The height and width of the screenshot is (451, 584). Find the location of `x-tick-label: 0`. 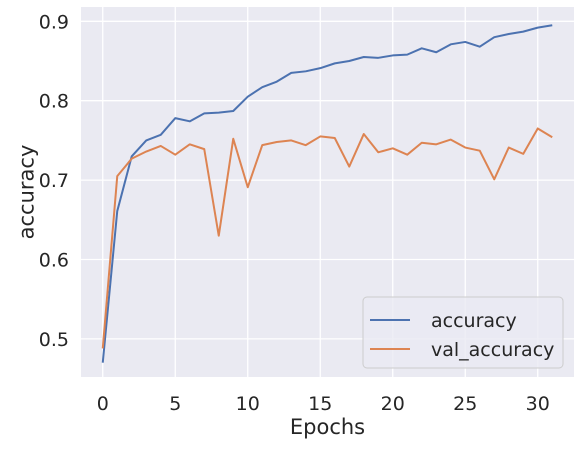

x-tick-label: 0 is located at coordinates (103, 404).